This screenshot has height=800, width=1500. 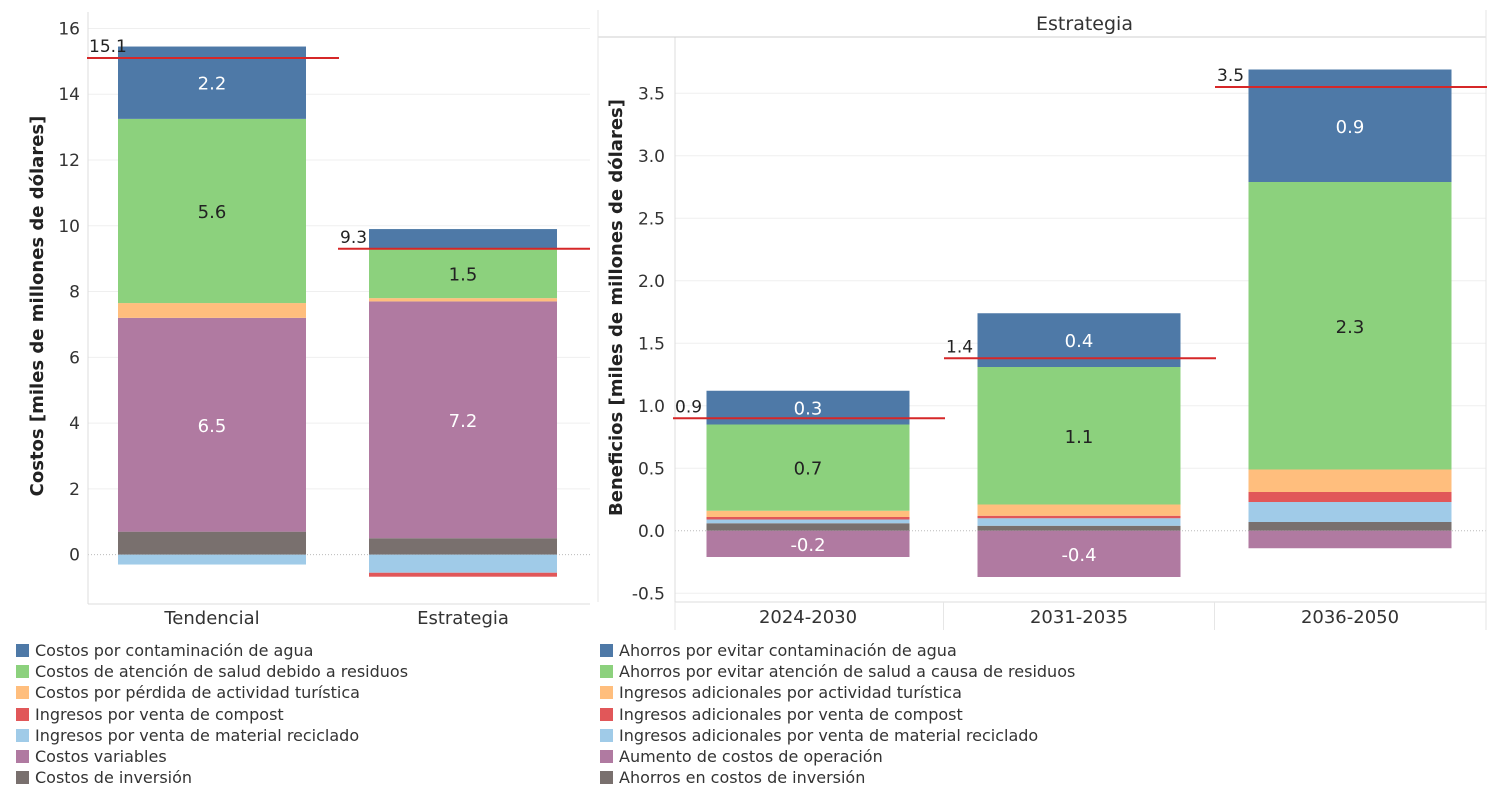 I want to click on data-label: 0.9, so click(x=1350, y=127).